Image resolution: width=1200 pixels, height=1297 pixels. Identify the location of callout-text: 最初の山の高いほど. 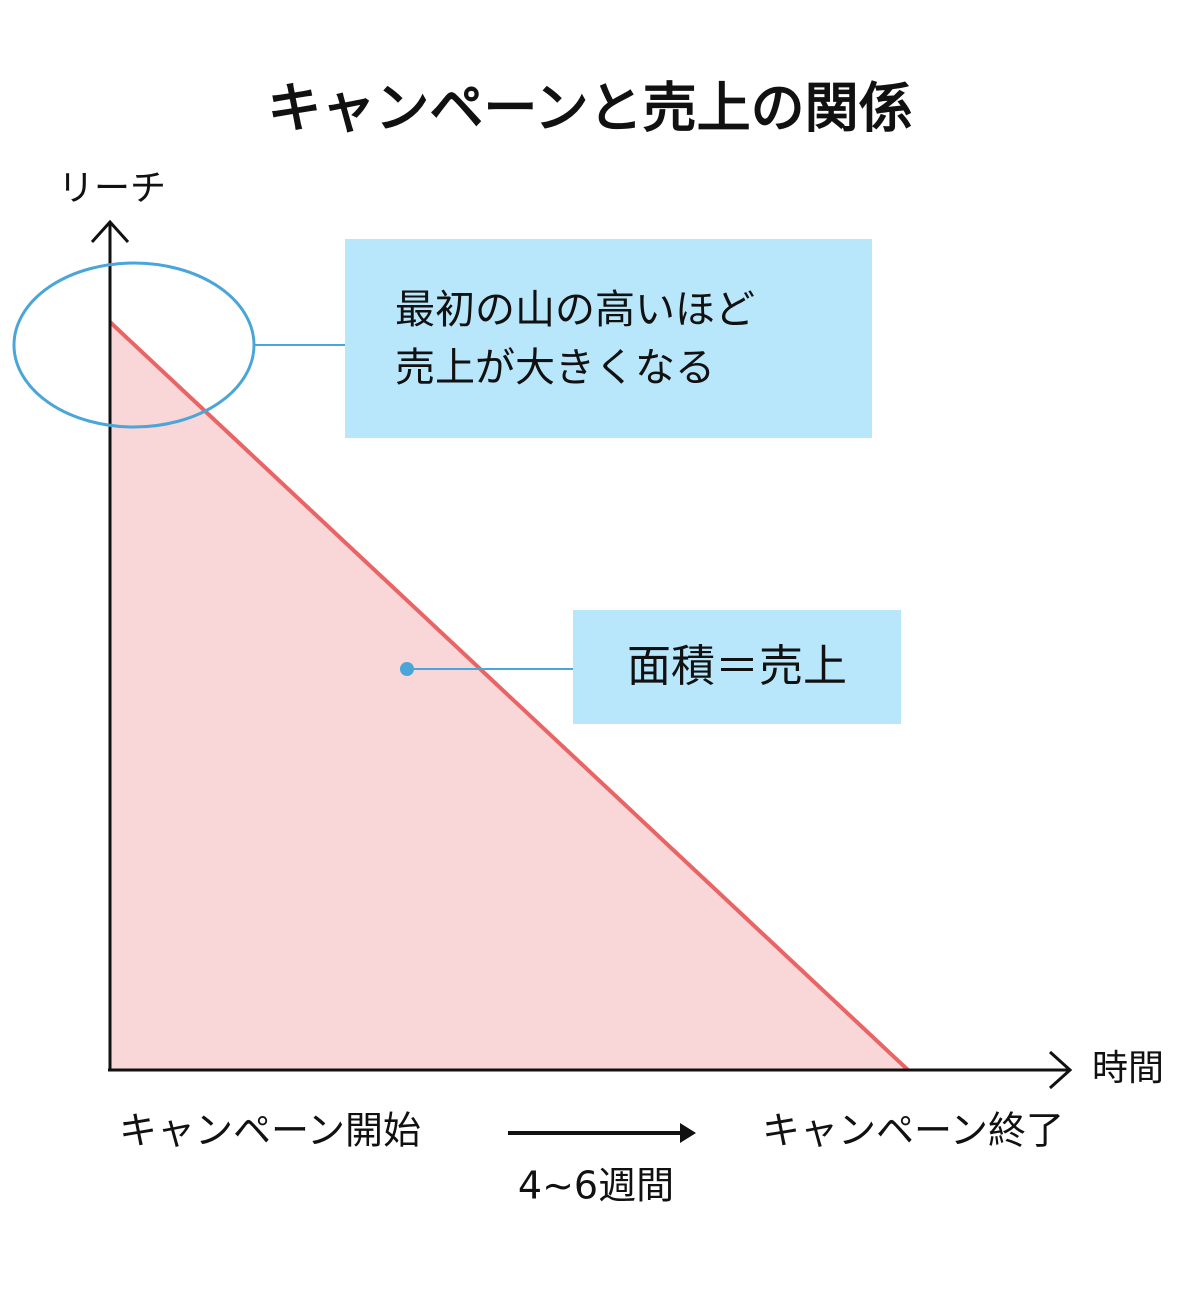
(575, 310).